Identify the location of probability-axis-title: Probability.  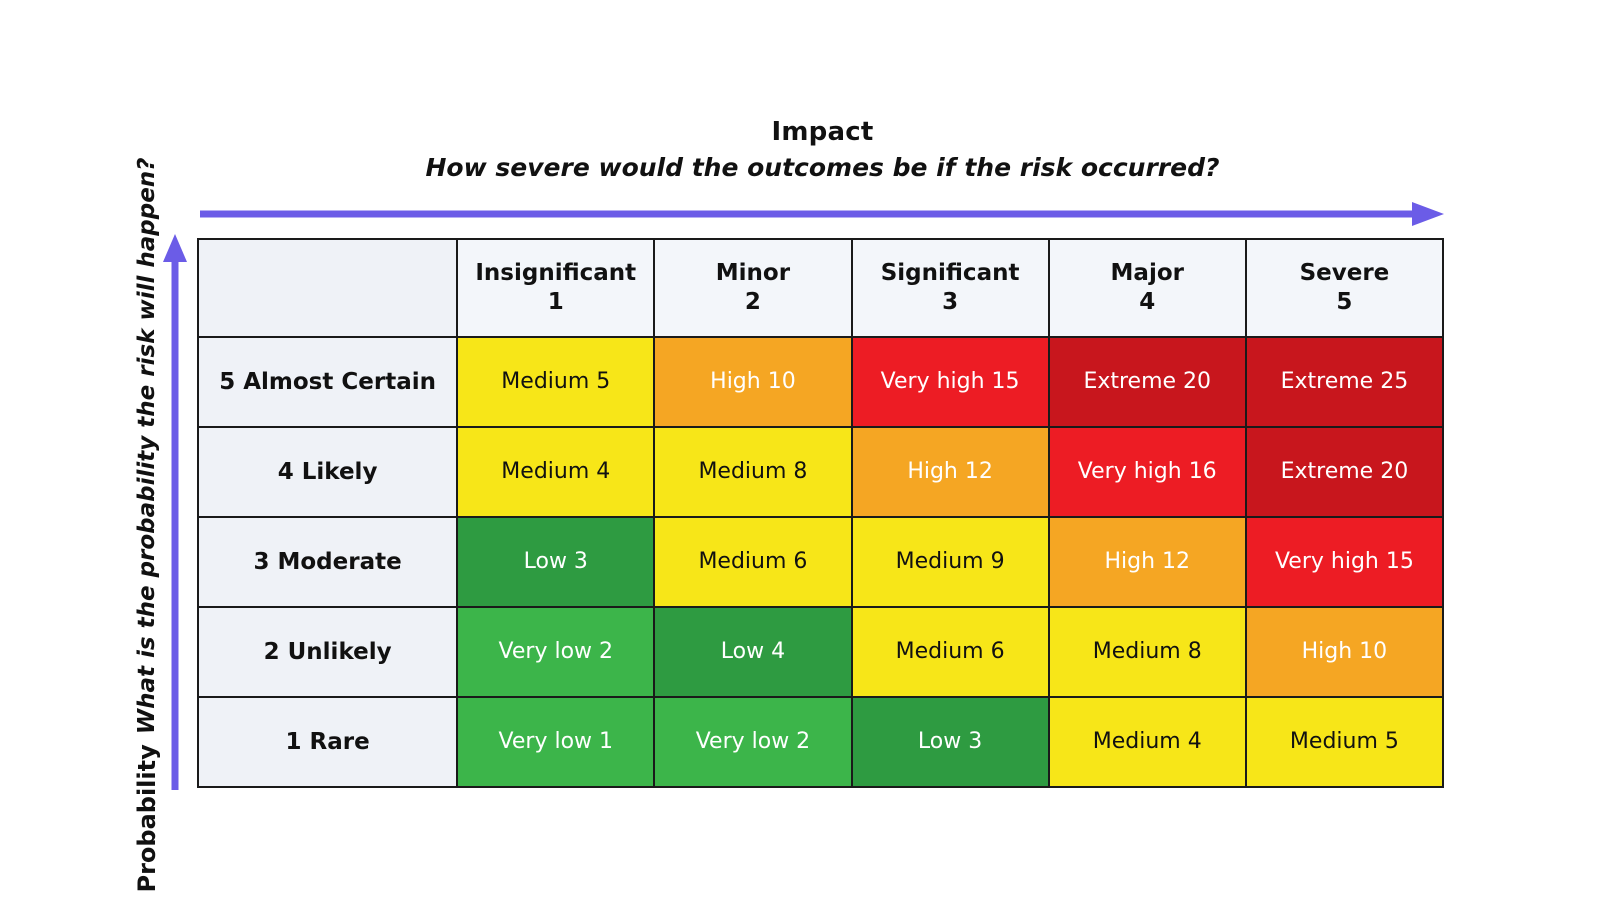
(147, 818).